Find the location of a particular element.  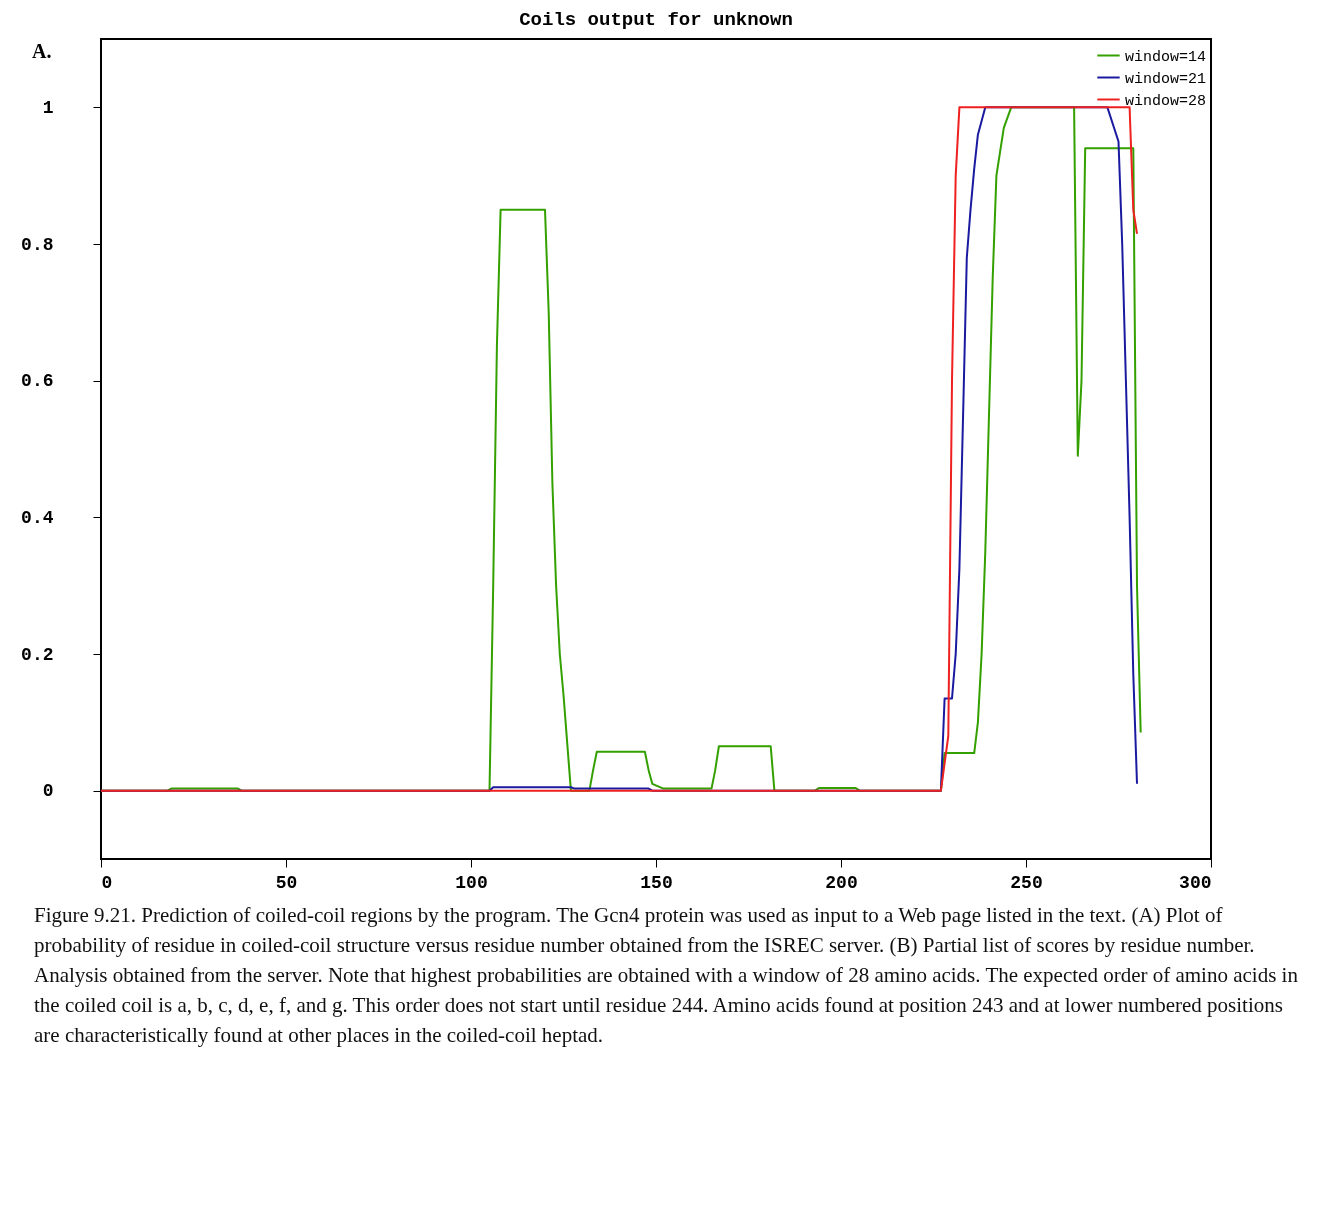

text: A. is located at coordinates (42, 51).